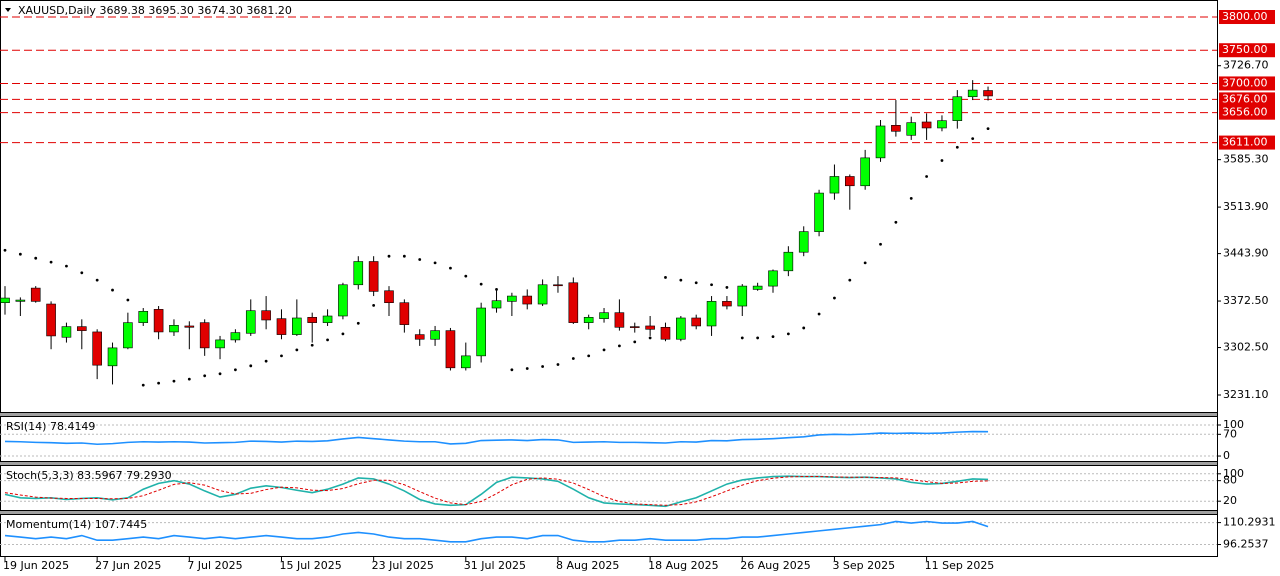  Describe the element at coordinates (1233, 424) in the screenshot. I see `y-tick-label: 100` at that location.